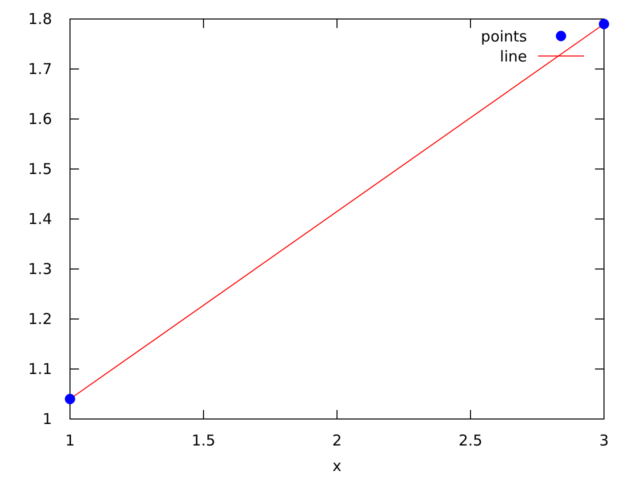 The image size is (640, 480). Describe the element at coordinates (504, 36) in the screenshot. I see `legend-label: points` at that location.